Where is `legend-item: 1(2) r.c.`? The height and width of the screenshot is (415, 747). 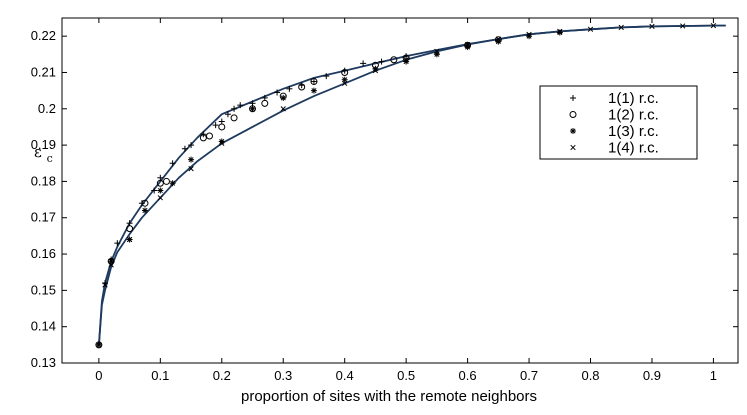 legend-item: 1(2) r.c. is located at coordinates (614, 115).